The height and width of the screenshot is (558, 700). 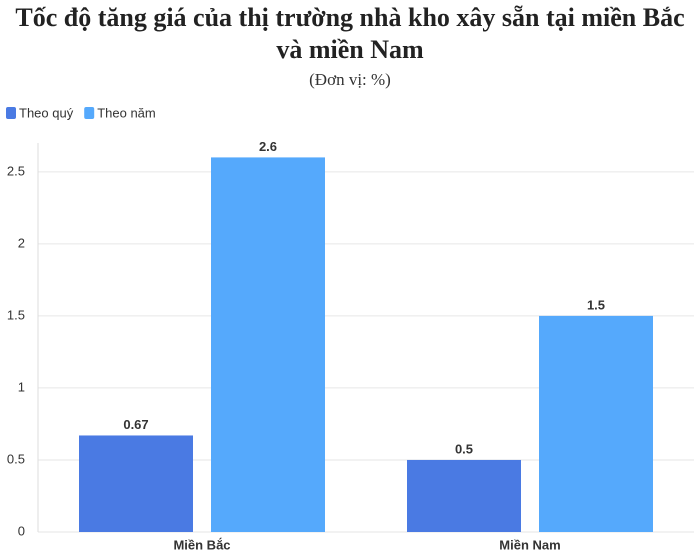 I want to click on data-label: 0.67, so click(x=135, y=424).